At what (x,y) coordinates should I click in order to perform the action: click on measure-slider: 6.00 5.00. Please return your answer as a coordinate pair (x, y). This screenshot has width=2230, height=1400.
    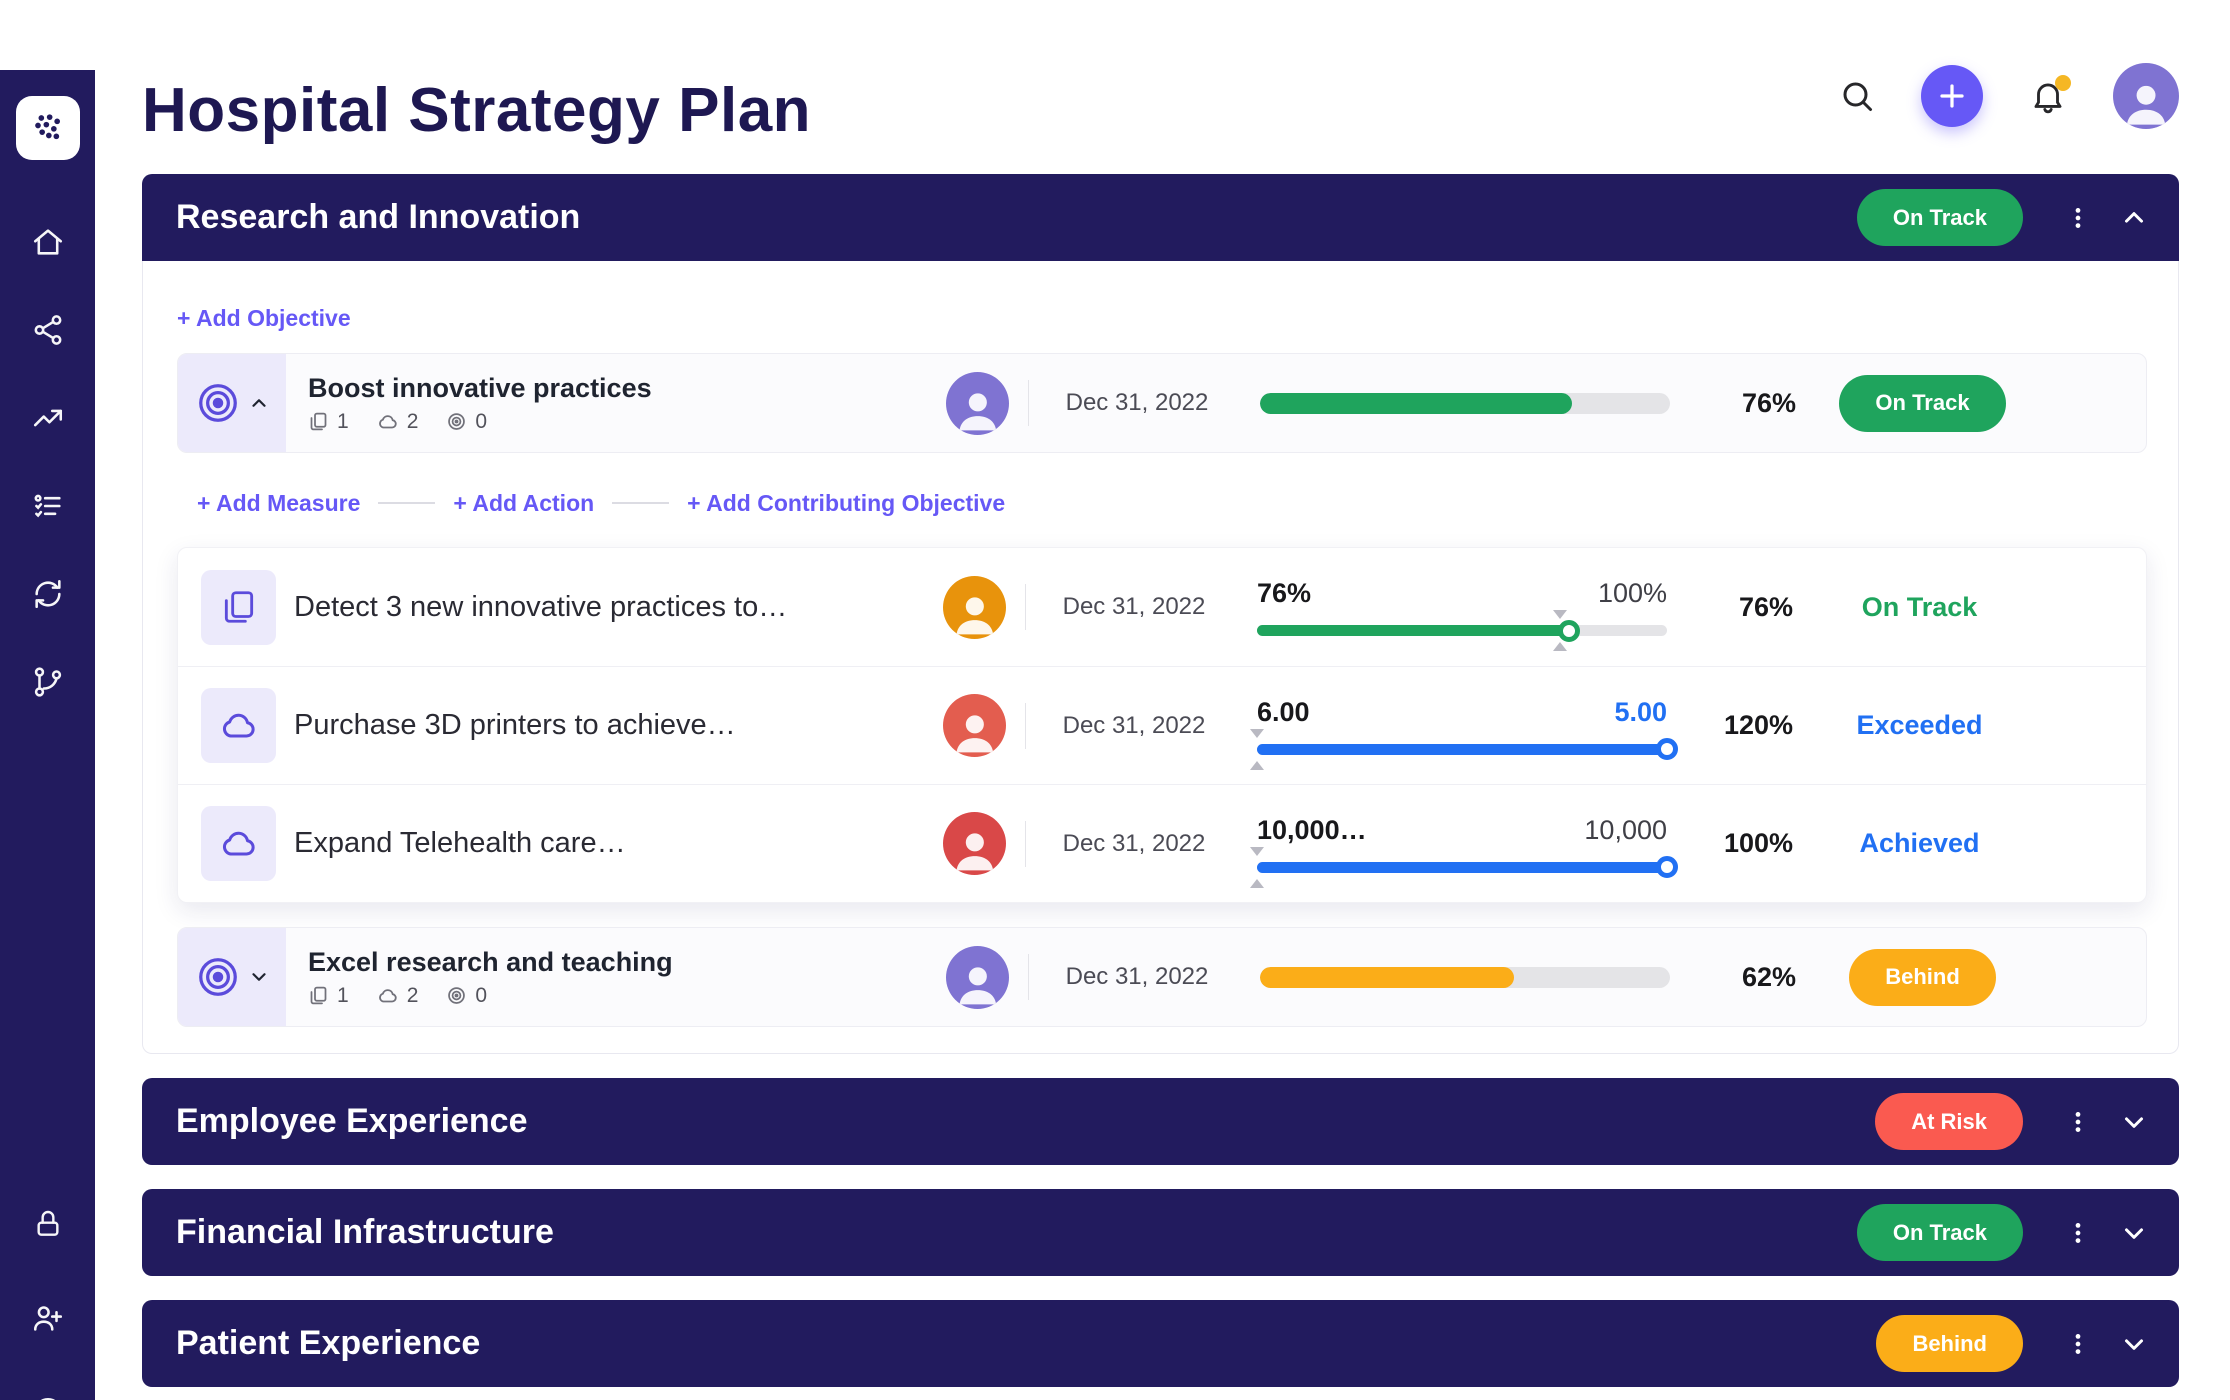
    Looking at the image, I should click on (1464, 733).